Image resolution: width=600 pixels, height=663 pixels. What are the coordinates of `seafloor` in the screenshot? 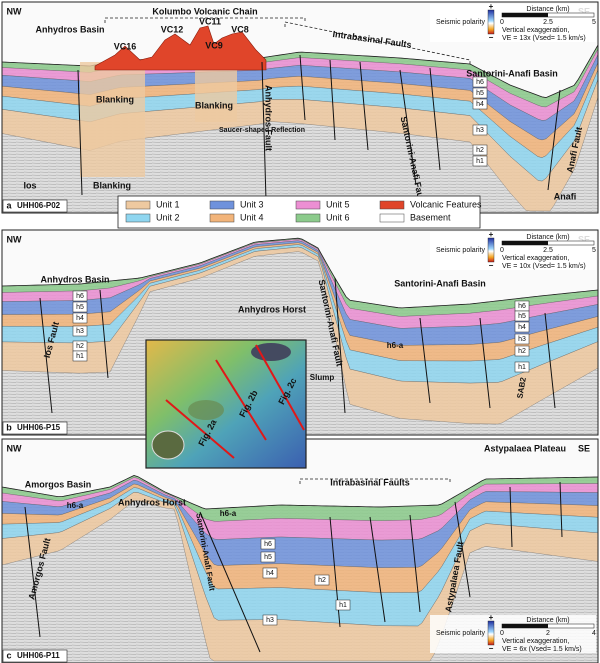 It's located at (300, 273).